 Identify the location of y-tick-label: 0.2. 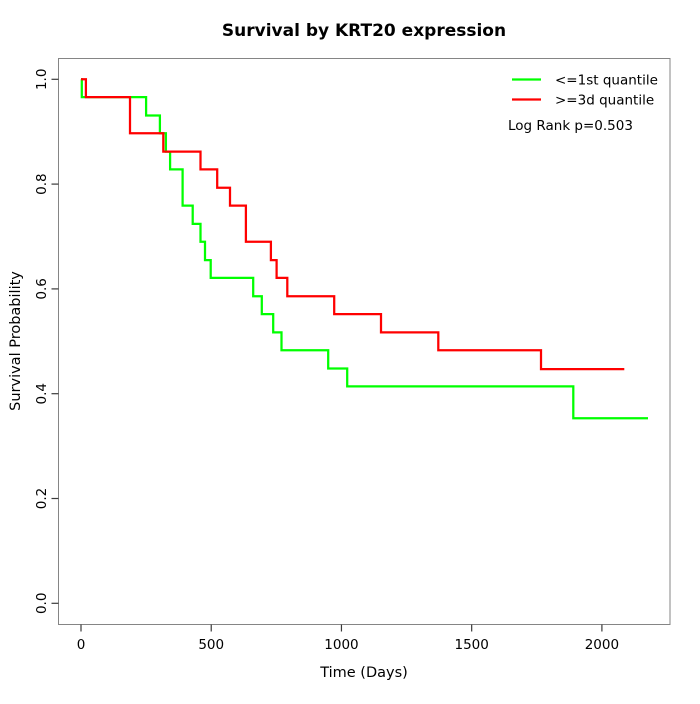
(42, 498).